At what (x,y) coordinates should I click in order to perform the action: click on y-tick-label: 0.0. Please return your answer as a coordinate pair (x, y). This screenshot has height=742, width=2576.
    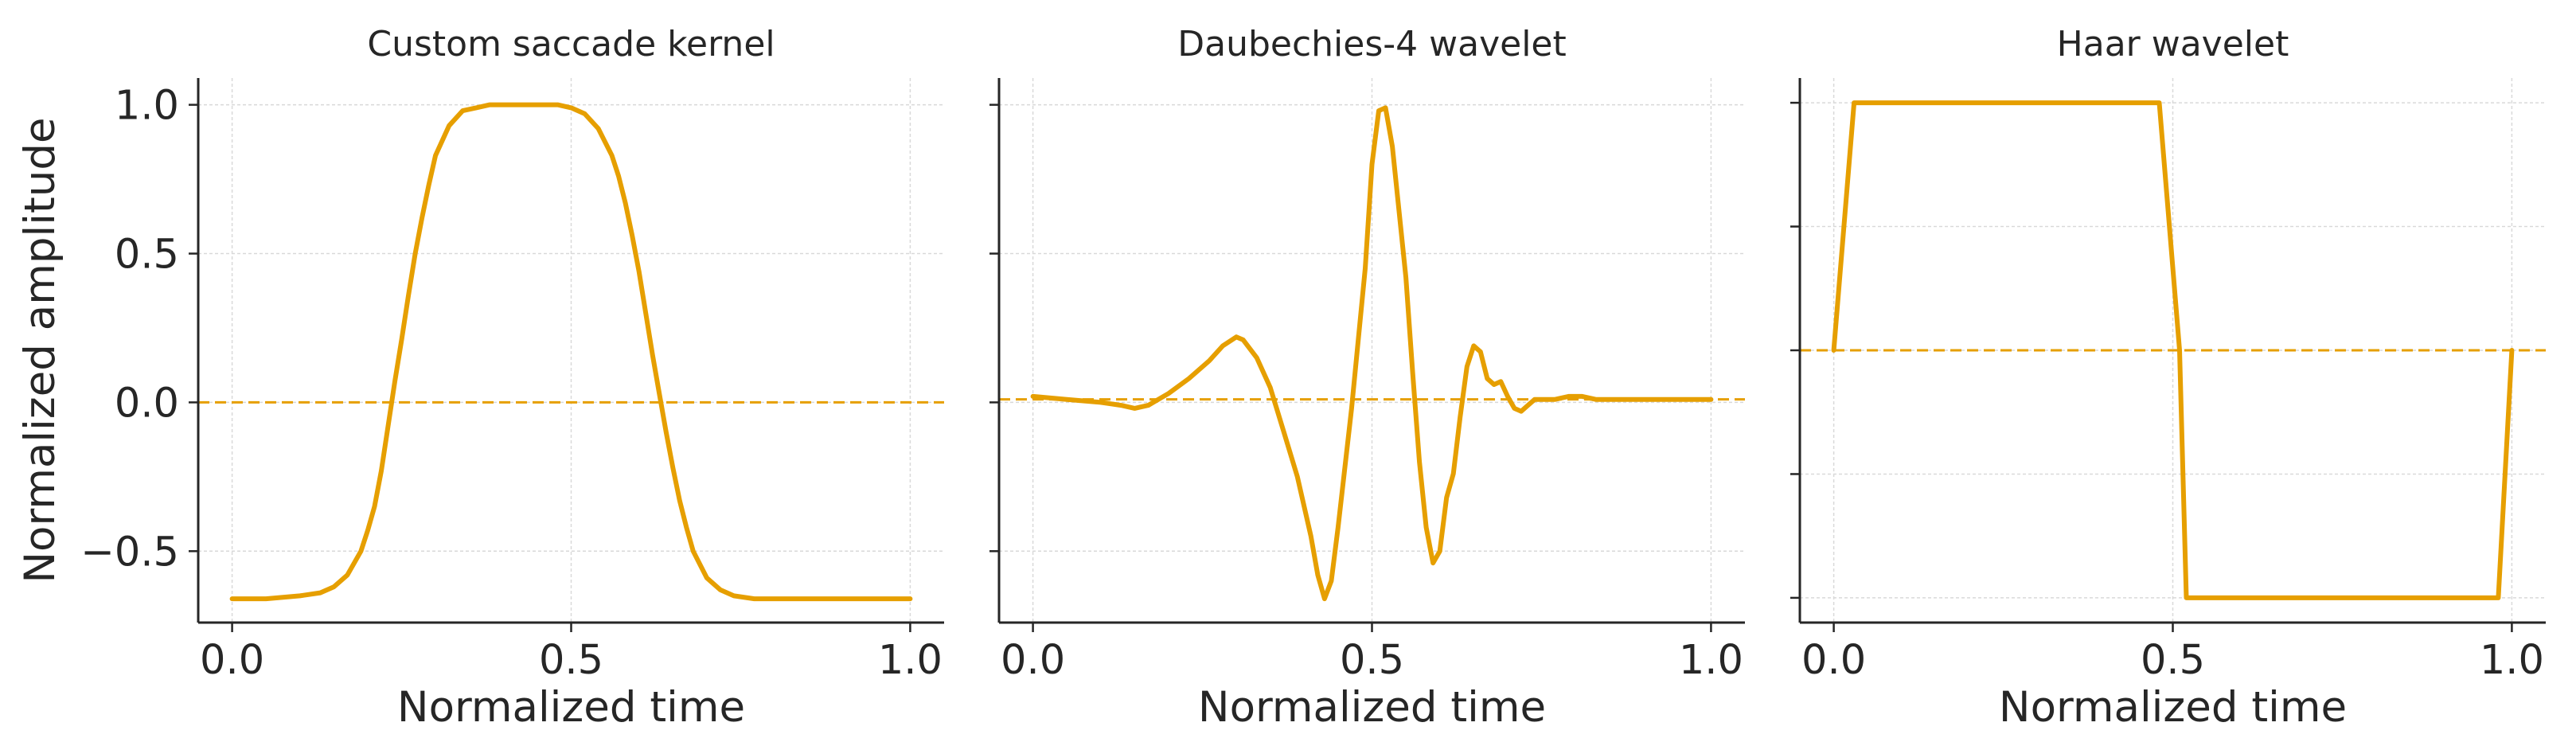
    Looking at the image, I should click on (147, 403).